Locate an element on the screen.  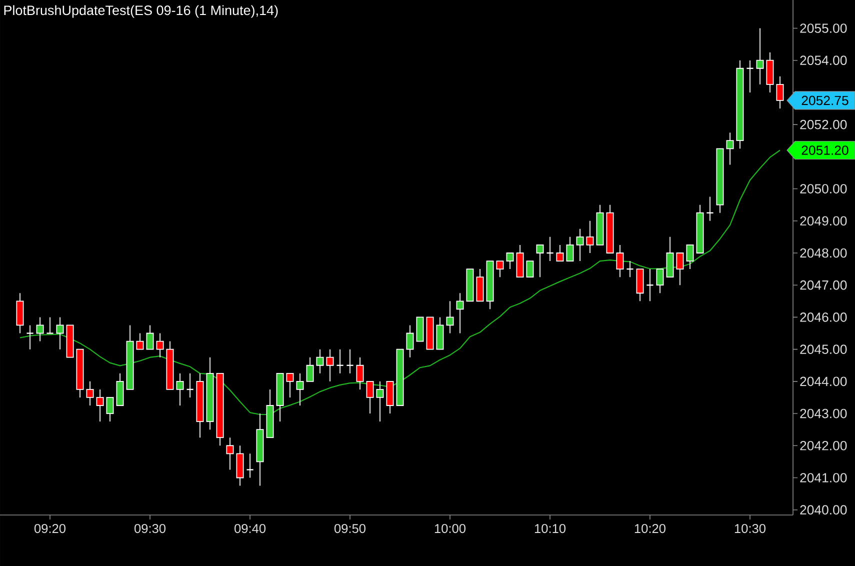
x-tick-label: 10:00 is located at coordinates (450, 529).